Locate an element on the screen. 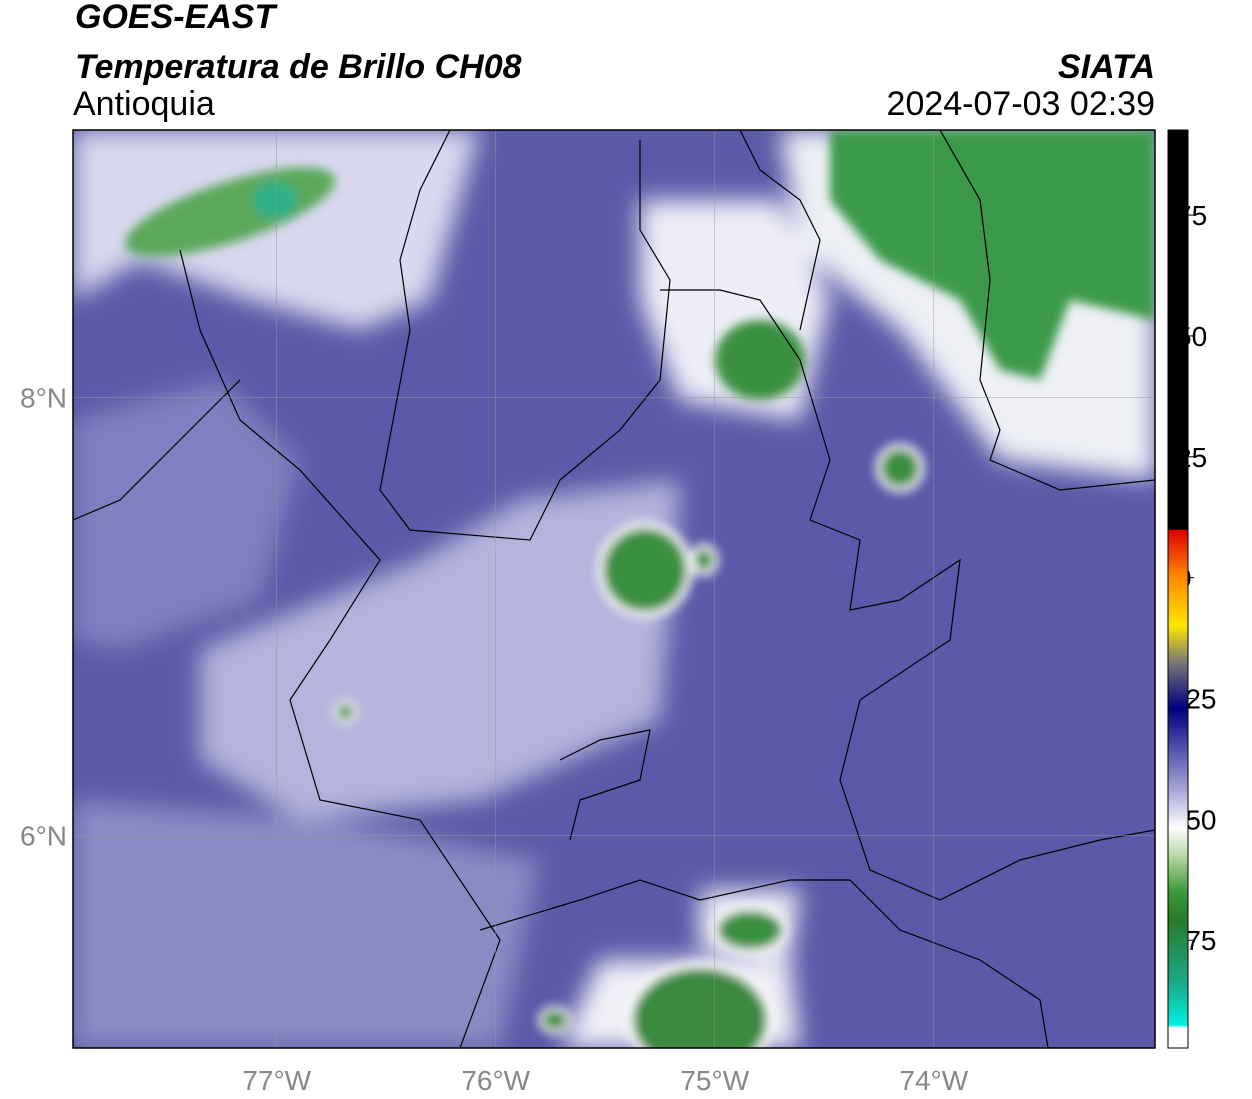  x-tick-label: 75°W is located at coordinates (714, 1080).